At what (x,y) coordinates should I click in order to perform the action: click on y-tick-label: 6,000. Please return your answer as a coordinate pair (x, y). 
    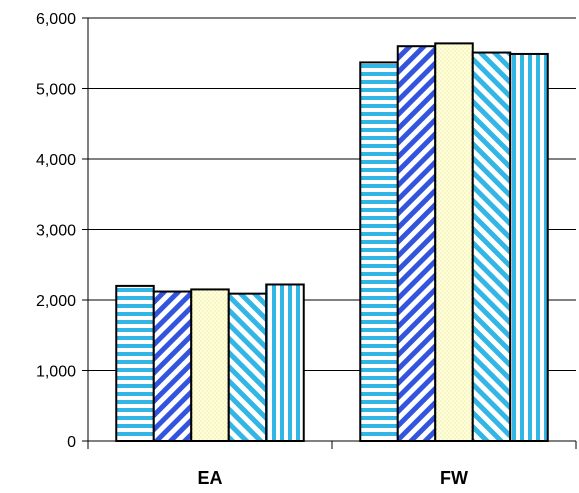
    Looking at the image, I should click on (56, 19).